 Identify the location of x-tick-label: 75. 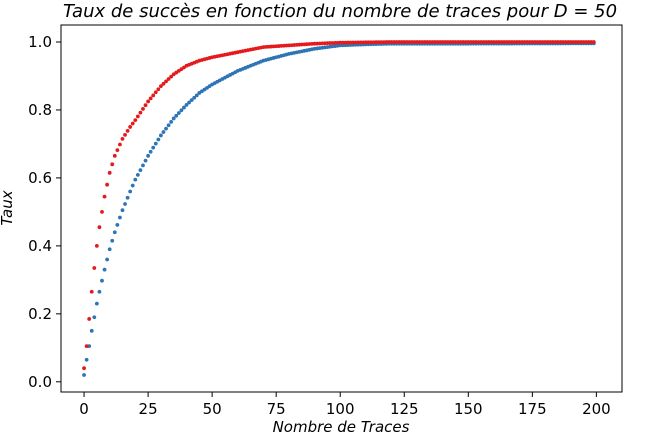
(276, 409).